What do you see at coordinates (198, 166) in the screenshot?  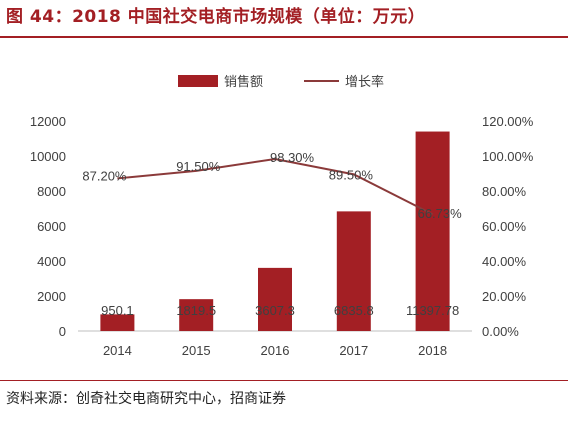 I see `growth-rate-label: 91.50%` at bounding box center [198, 166].